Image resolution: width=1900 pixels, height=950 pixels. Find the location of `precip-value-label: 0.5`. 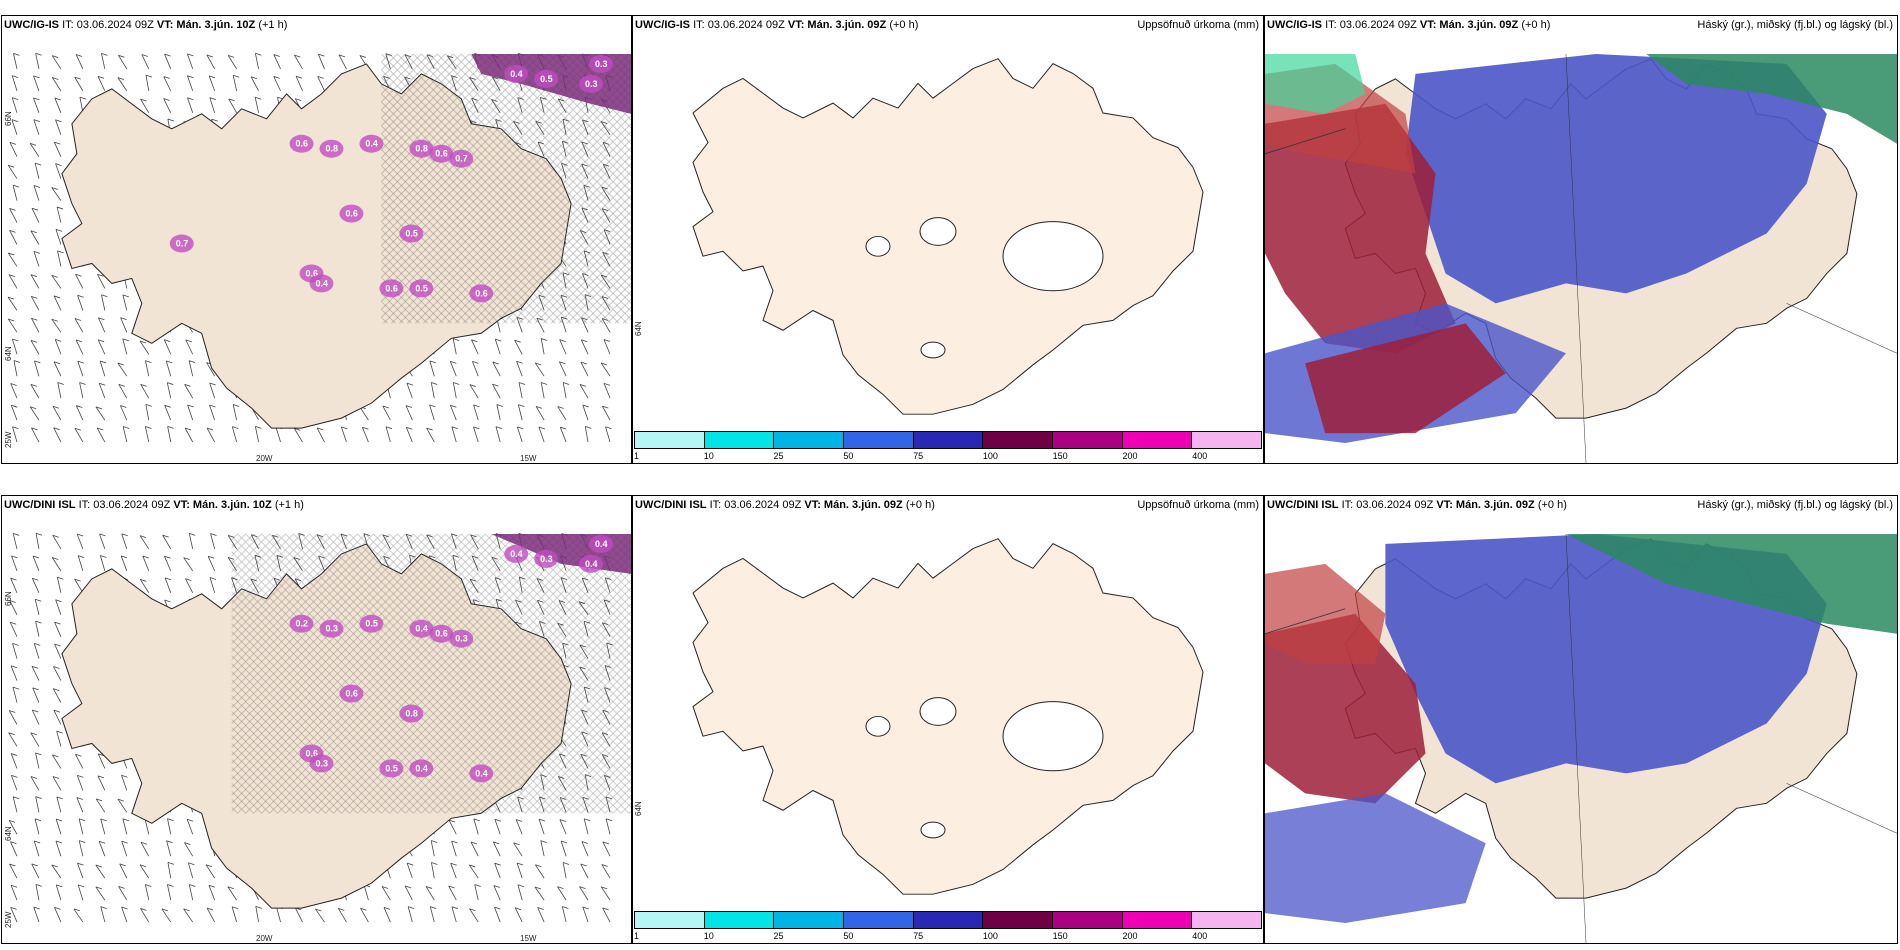

precip-value-label: 0.5 is located at coordinates (371, 624).